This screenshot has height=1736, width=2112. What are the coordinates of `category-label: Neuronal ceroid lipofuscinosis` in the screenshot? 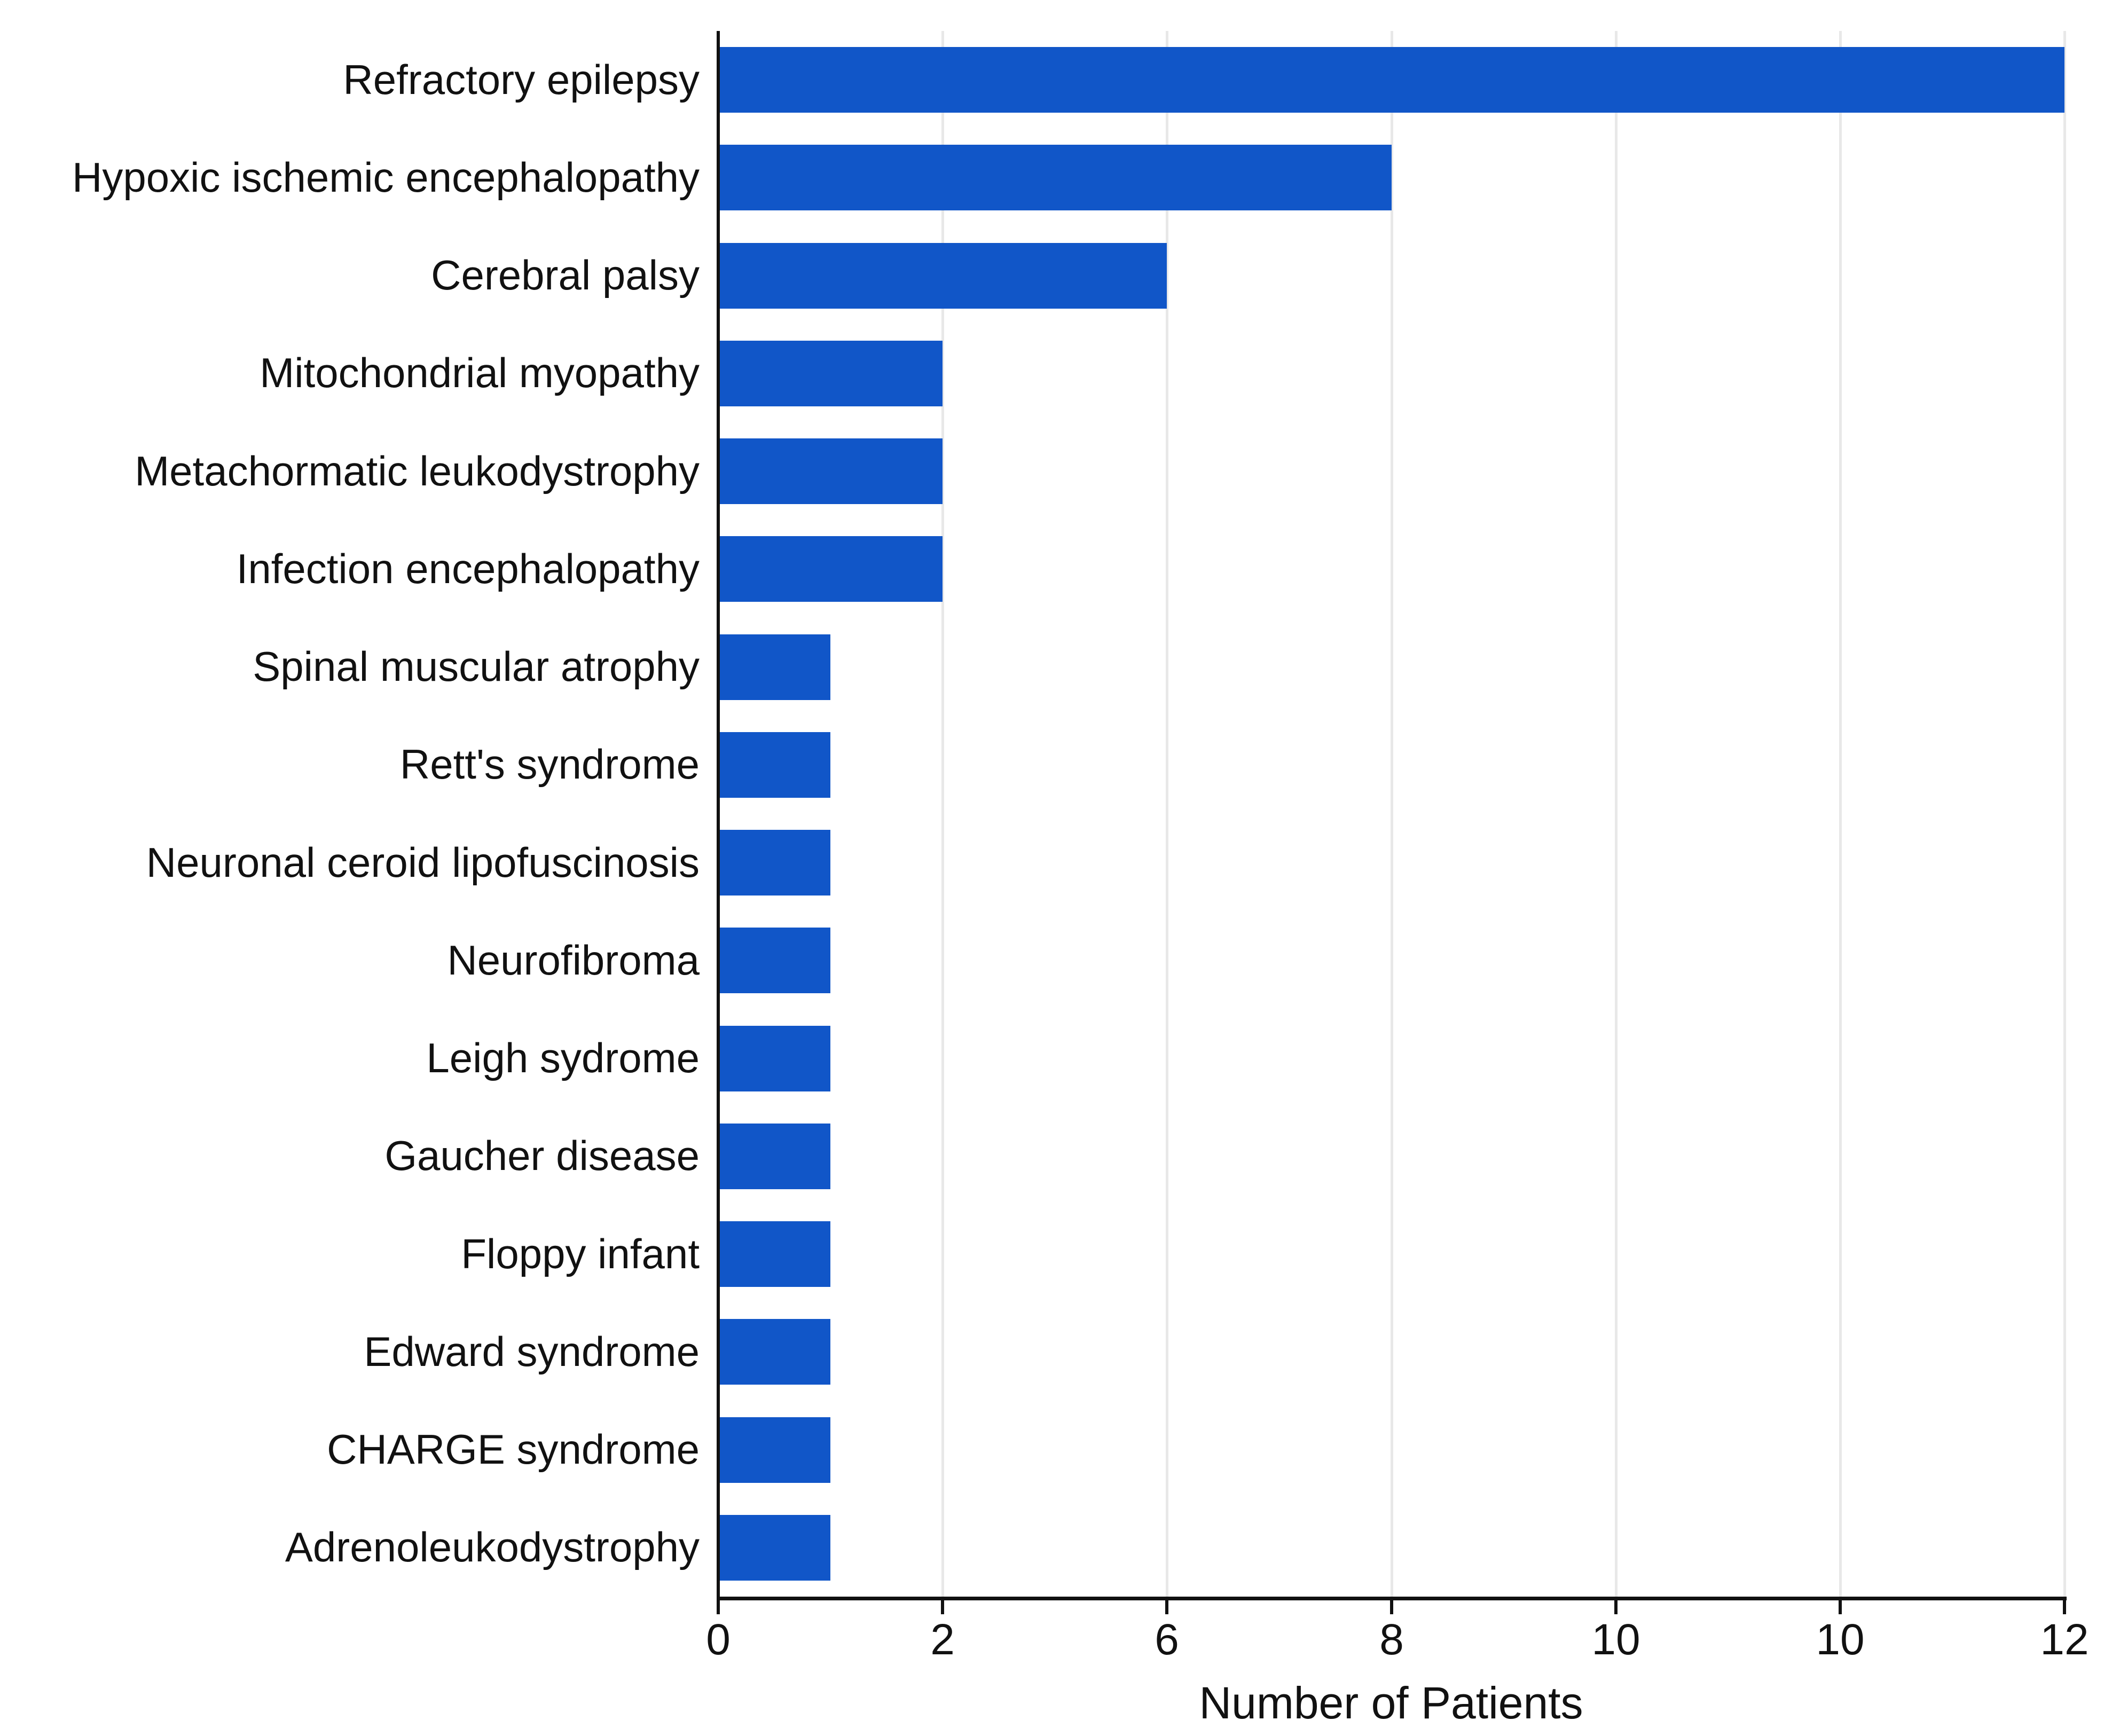 It's located at (423, 862).